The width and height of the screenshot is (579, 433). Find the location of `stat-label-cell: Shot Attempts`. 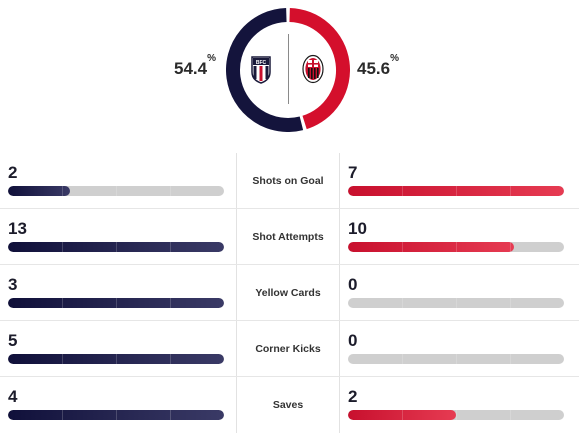

stat-label-cell: Shot Attempts is located at coordinates (288, 237).